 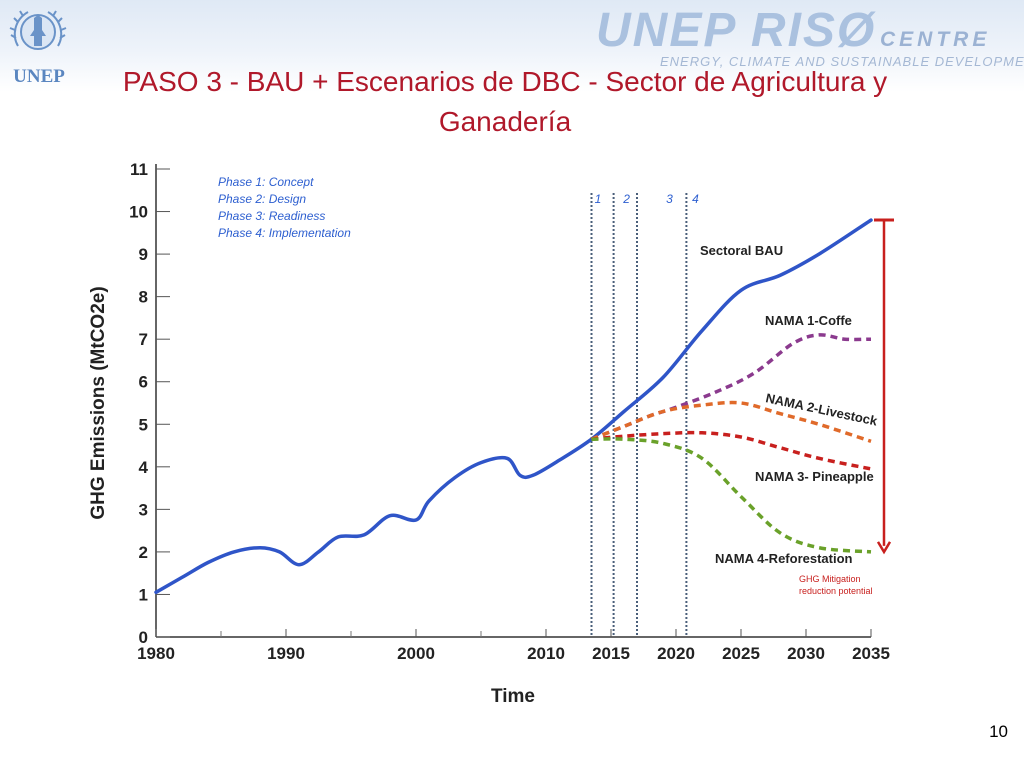 I want to click on y-tick-label: 2, so click(x=143, y=552).